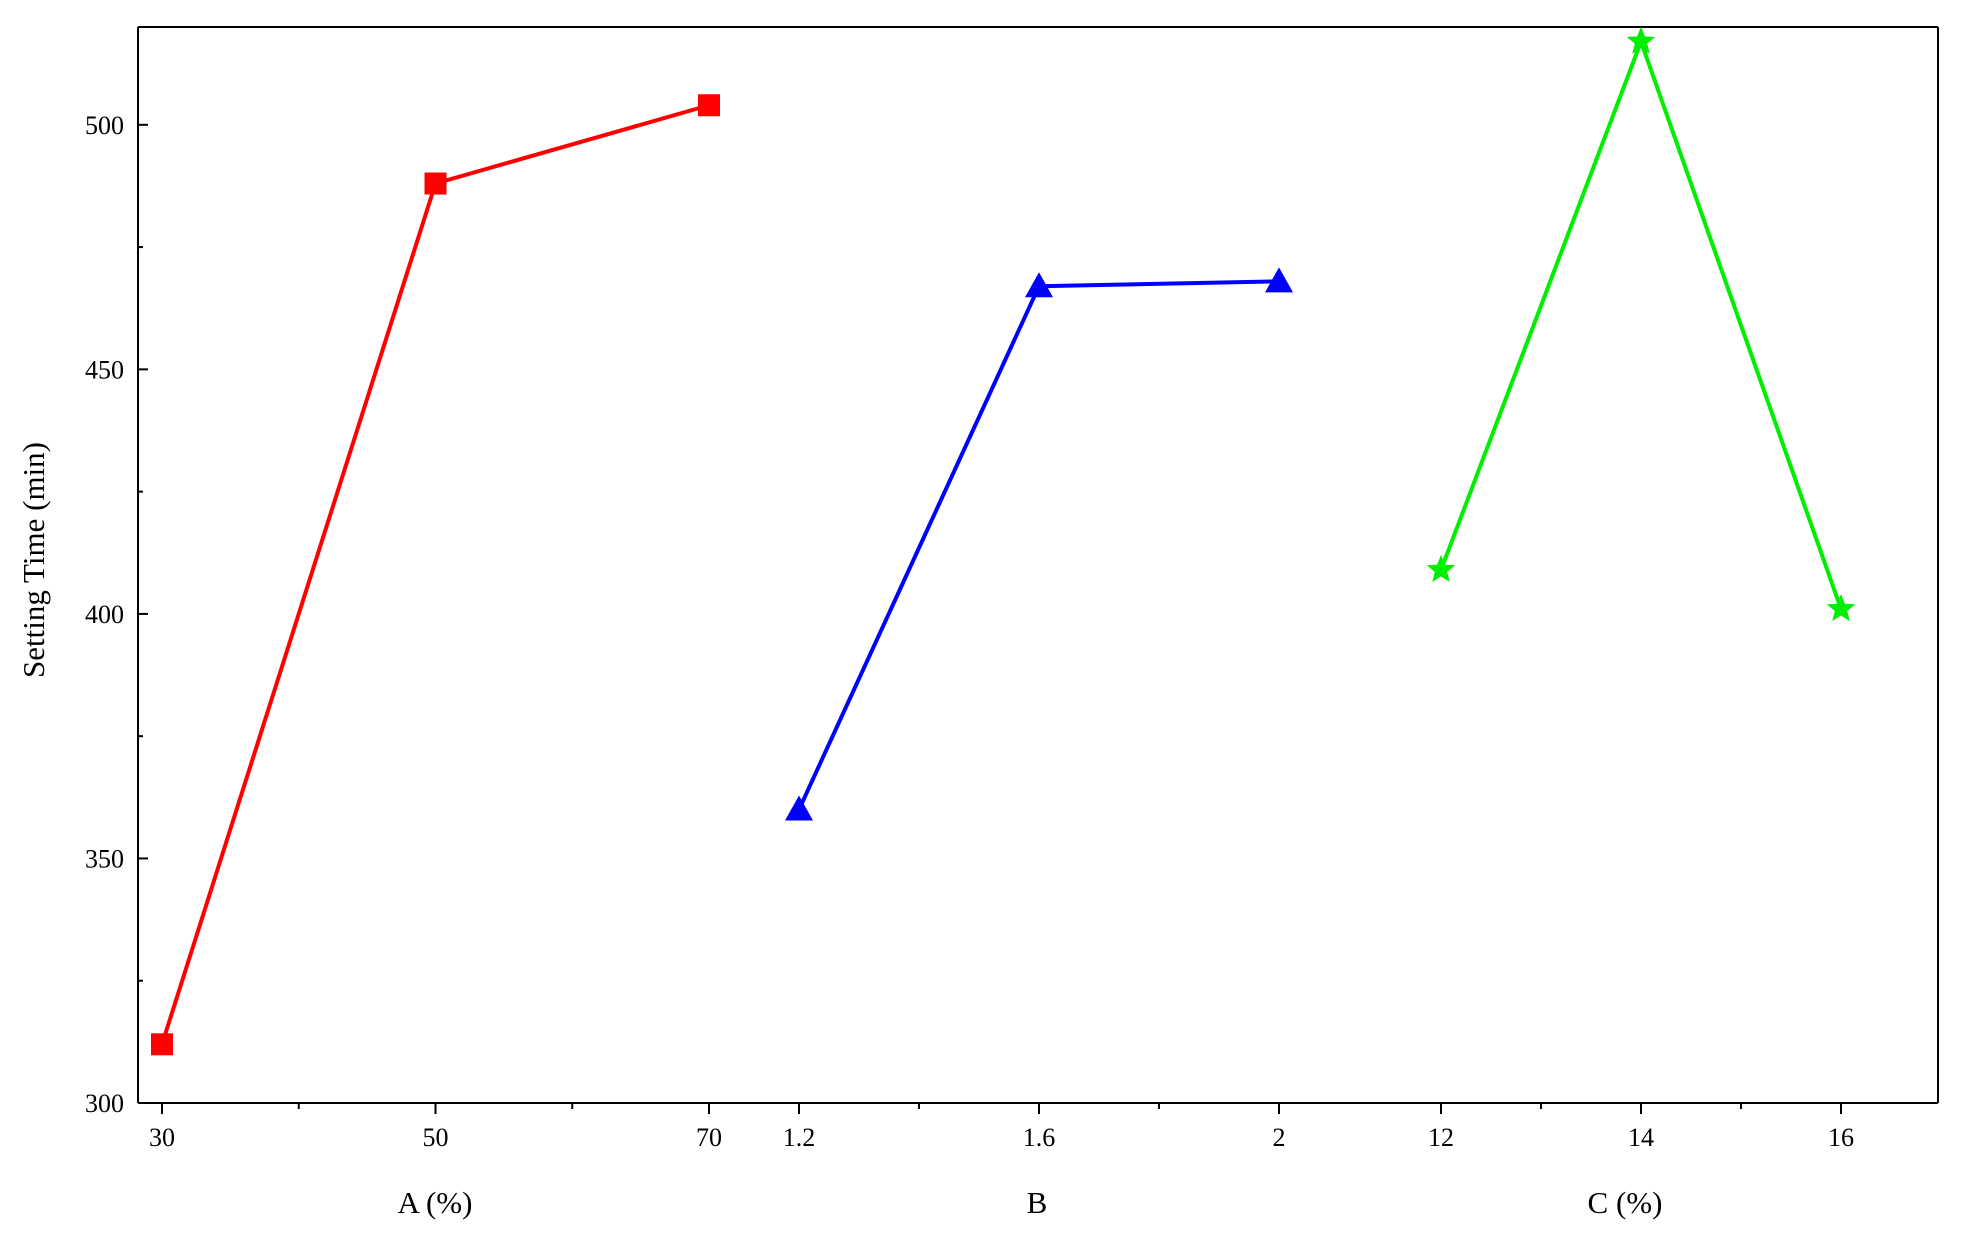  What do you see at coordinates (1441, 1137) in the screenshot?
I see `x-tick-label: 12` at bounding box center [1441, 1137].